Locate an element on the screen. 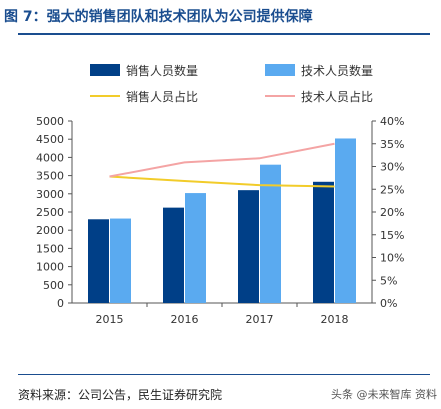 Image resolution: width=441 pixels, height=409 pixels. left-tick-label: 0 is located at coordinates (60, 303).